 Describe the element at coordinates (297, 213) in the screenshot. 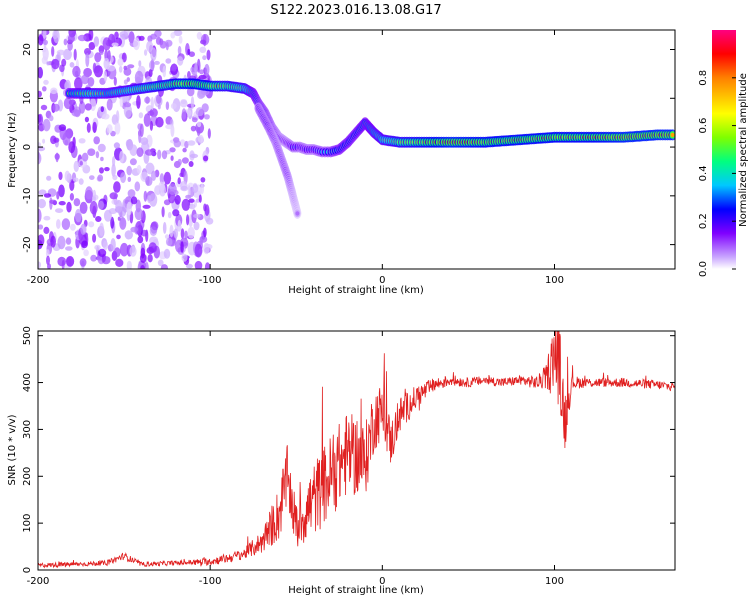

I see `spectral-branch-cell` at that location.